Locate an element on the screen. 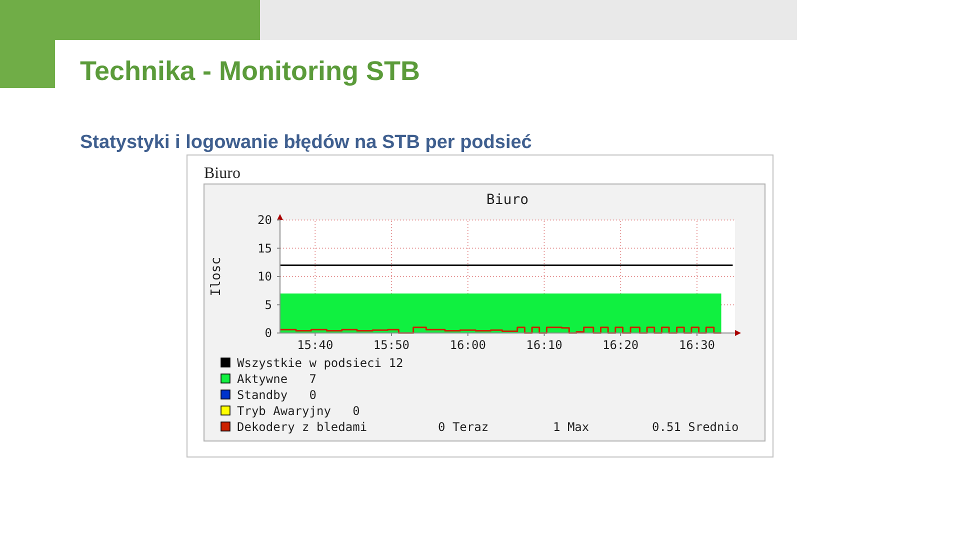  chart-subtitle: Statystyki i logowanie błędów na STB per podsieć is located at coordinates (306, 142).